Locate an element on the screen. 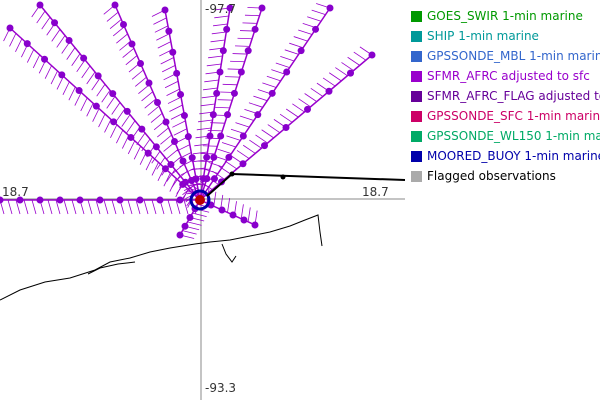 The image size is (600, 400). legend-item: SHIP 1-min marine is located at coordinates (504, 36).